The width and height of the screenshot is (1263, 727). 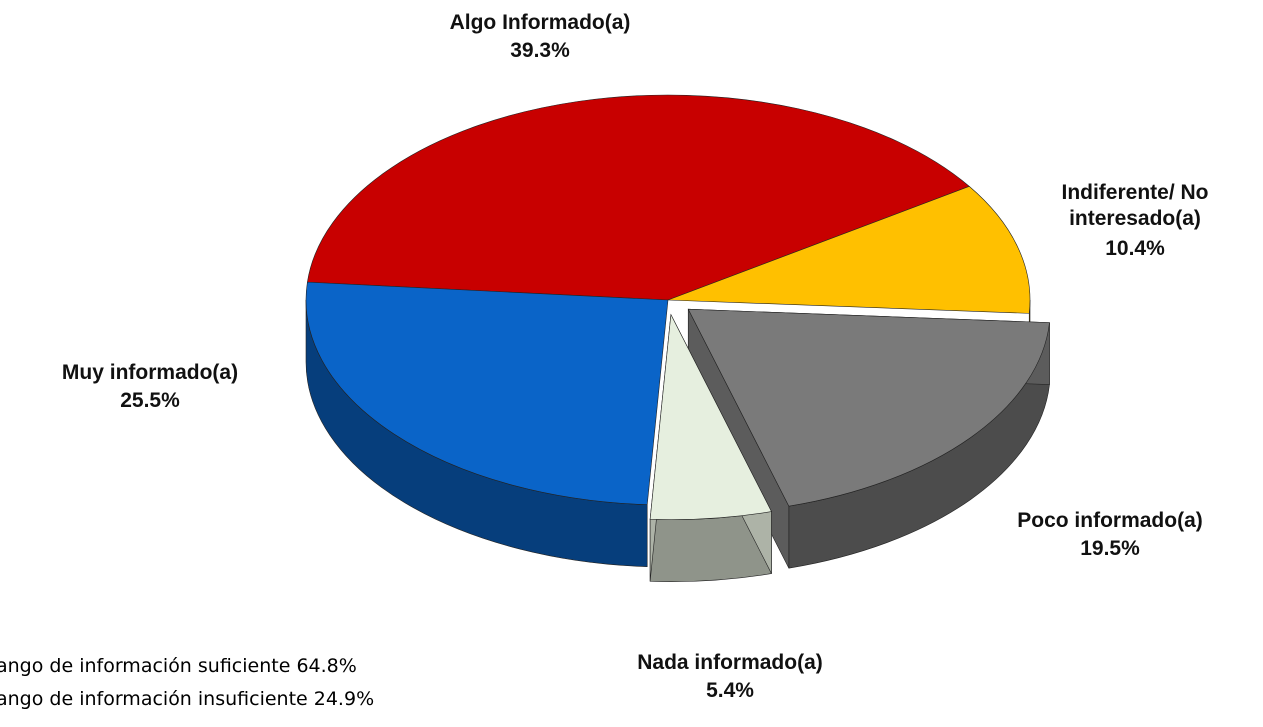 I want to click on slice-label: Muy informado(a), so click(x=150, y=372).